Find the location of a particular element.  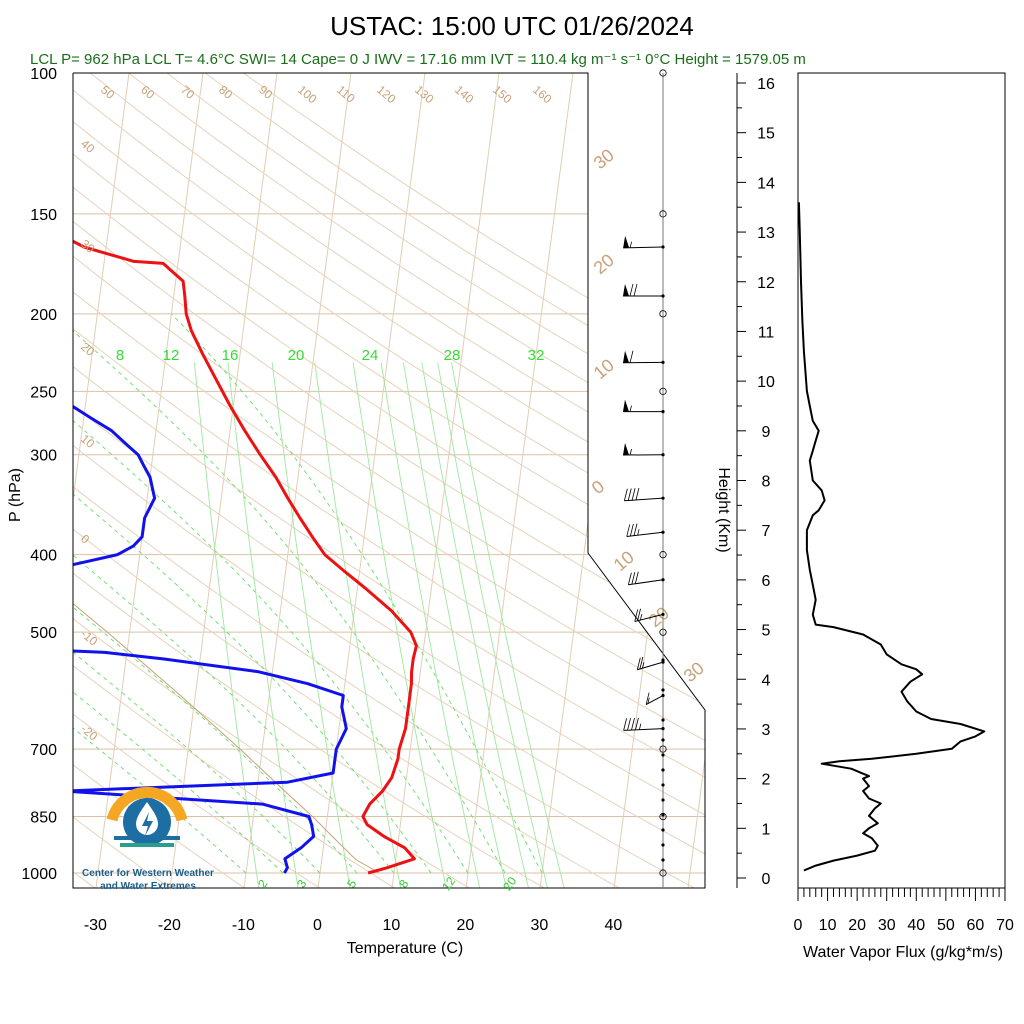

chart-title: USTAC: 15:00 UTC 01/26/2024 is located at coordinates (512, 26).